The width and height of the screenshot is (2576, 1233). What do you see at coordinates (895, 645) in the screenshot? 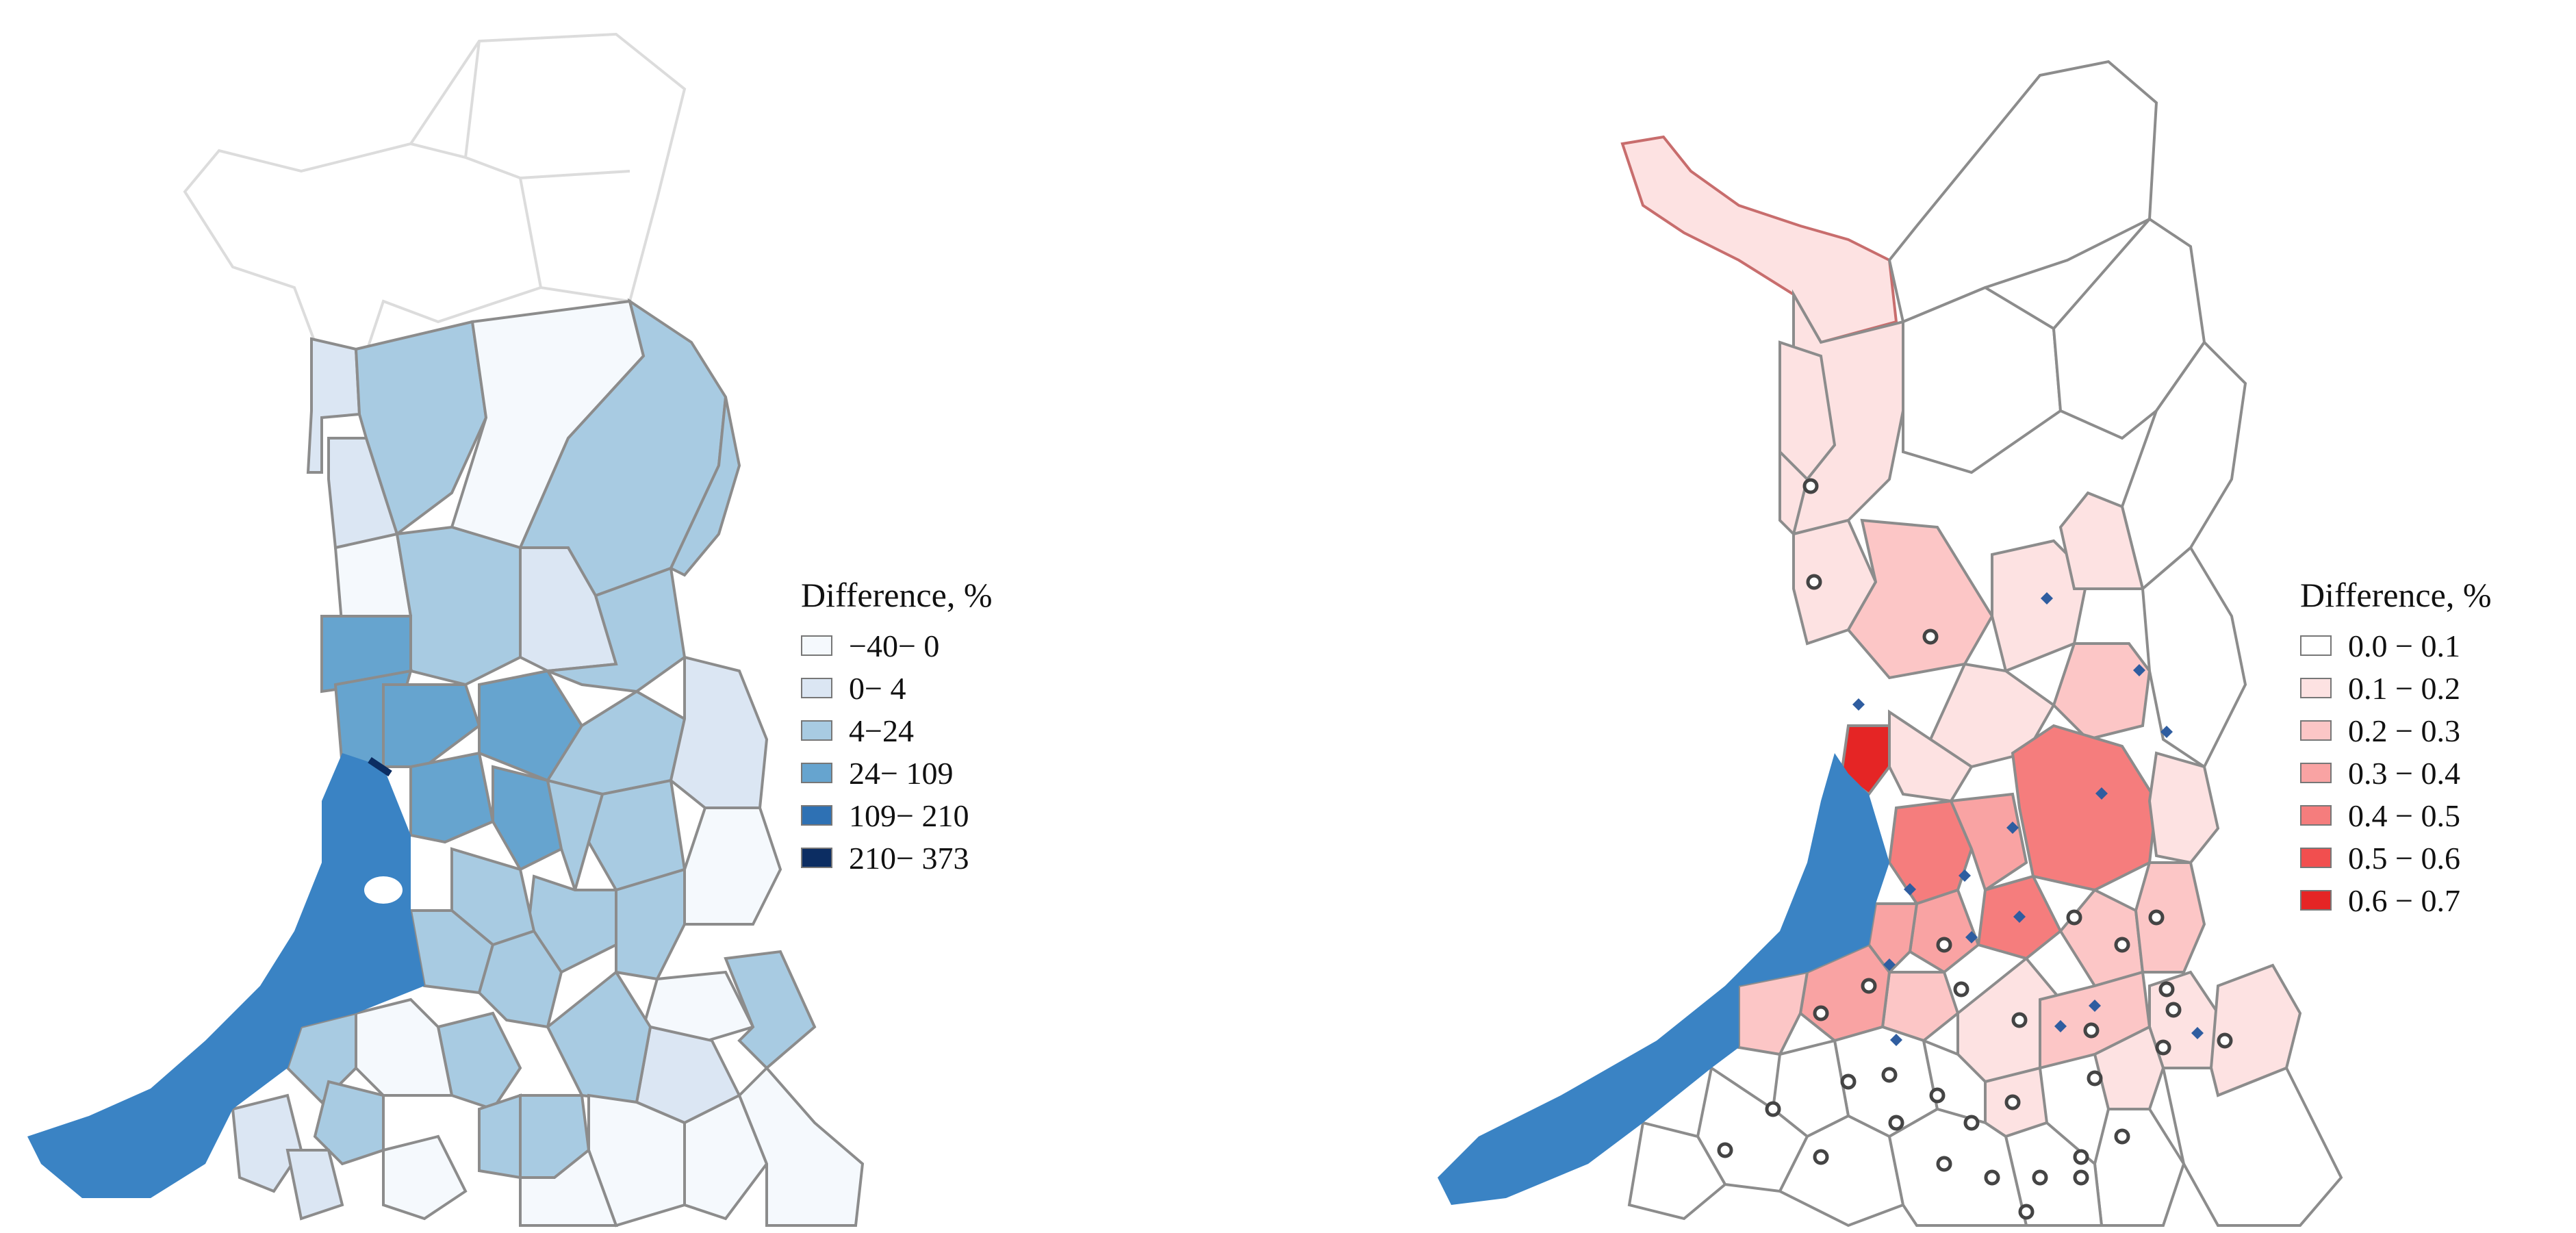
I see `left-legend-label: −40− 0` at bounding box center [895, 645].